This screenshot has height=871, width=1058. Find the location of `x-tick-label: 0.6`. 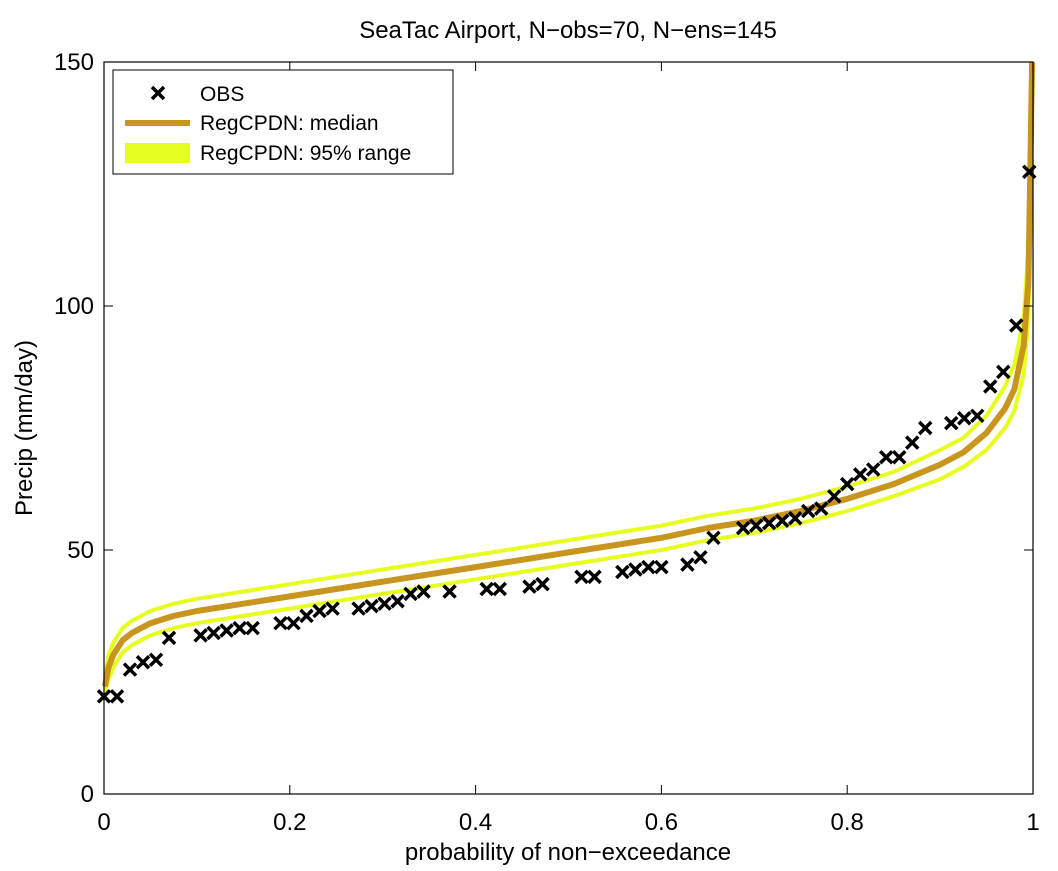

x-tick-label: 0.6 is located at coordinates (661, 822).